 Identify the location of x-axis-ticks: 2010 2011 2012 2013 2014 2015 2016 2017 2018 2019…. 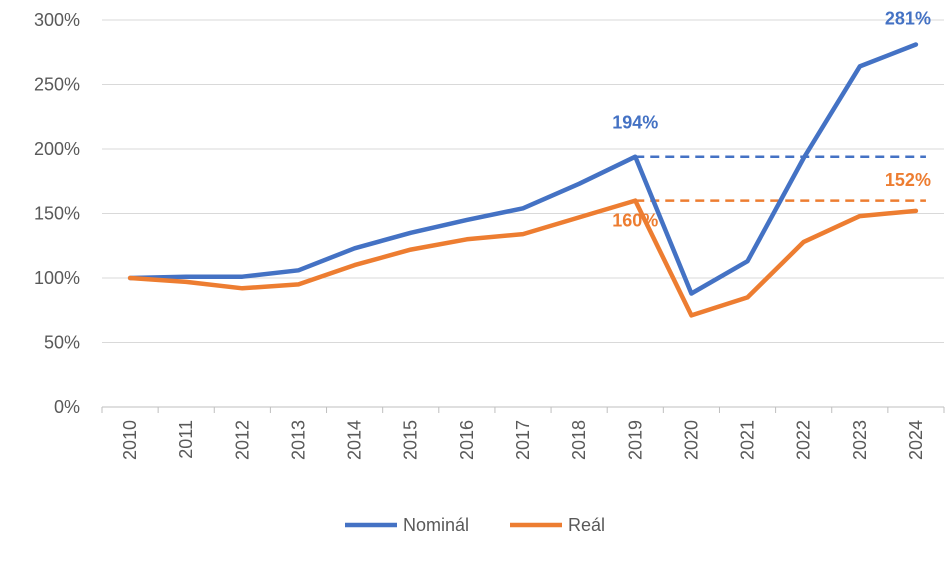
(523, 433).